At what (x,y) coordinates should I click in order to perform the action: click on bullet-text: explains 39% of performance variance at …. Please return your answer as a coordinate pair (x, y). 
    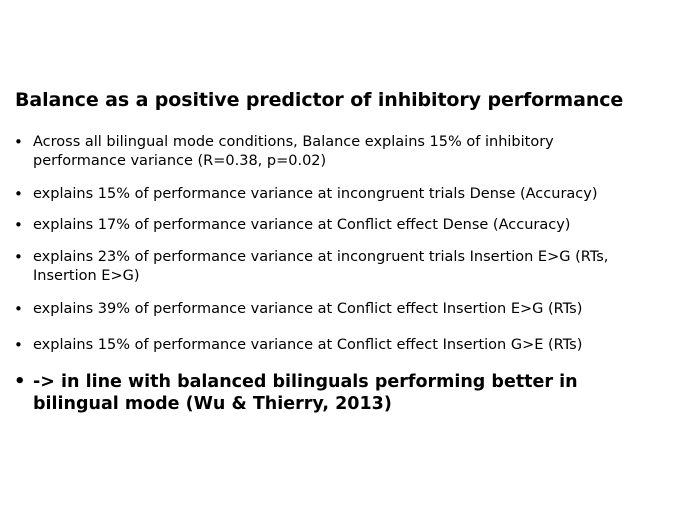
    Looking at the image, I should click on (308, 309).